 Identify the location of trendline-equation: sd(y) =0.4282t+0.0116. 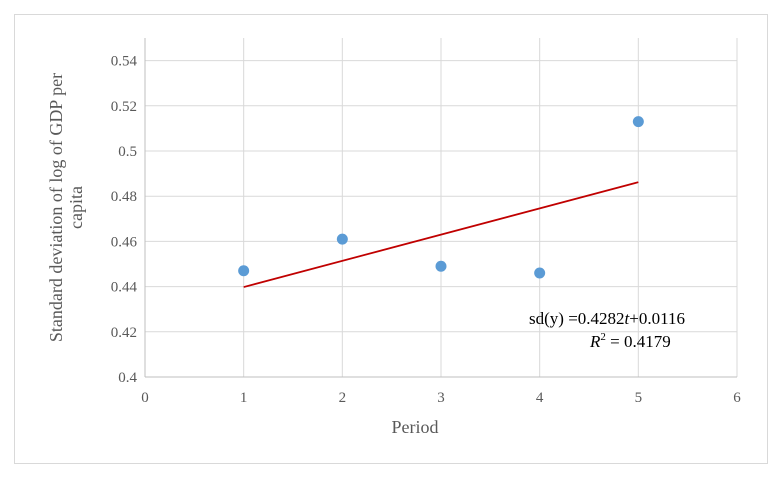
(607, 318).